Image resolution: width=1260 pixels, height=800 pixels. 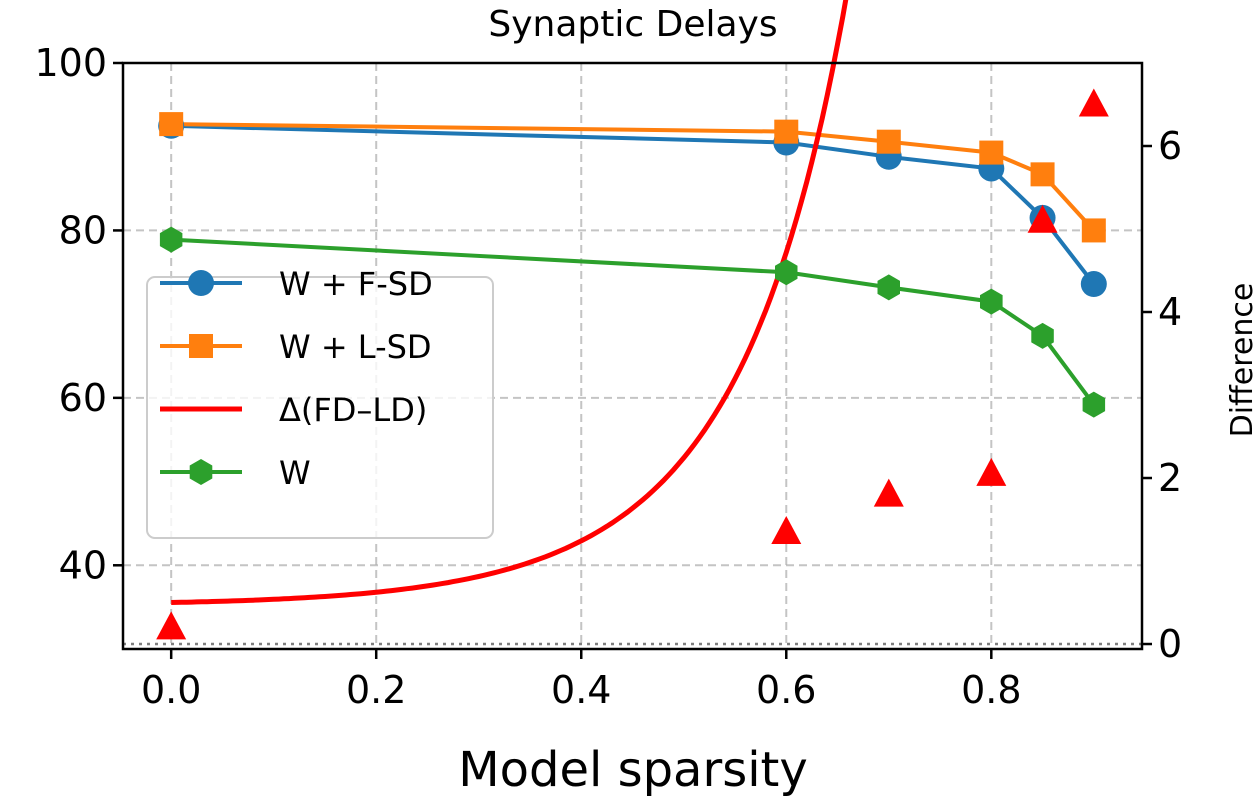 What do you see at coordinates (78, 314) in the screenshot?
I see `y-axis-left: 40 60 80 100` at bounding box center [78, 314].